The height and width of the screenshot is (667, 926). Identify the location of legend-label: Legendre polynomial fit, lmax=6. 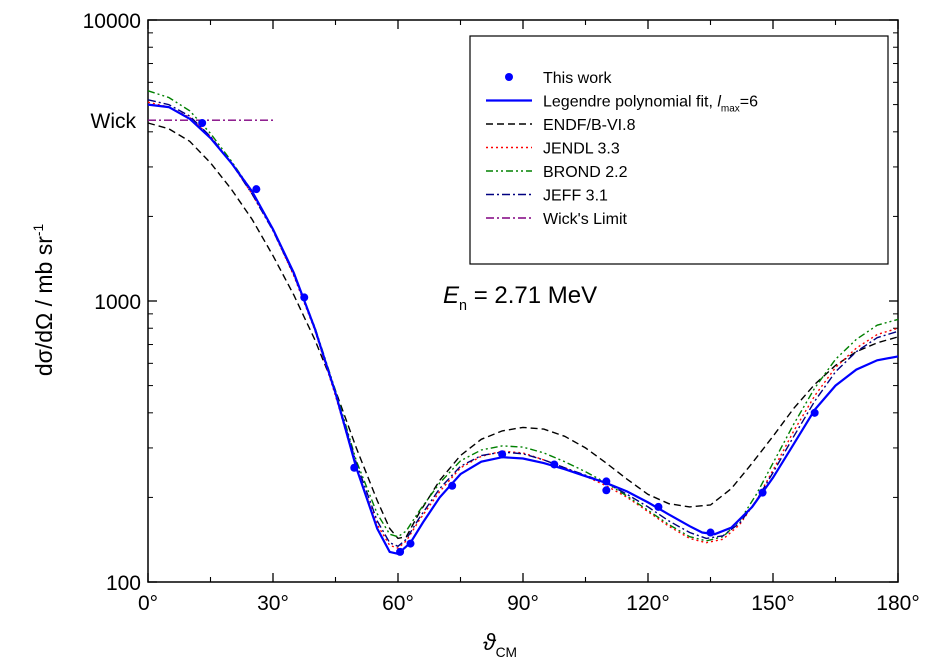
(650, 104).